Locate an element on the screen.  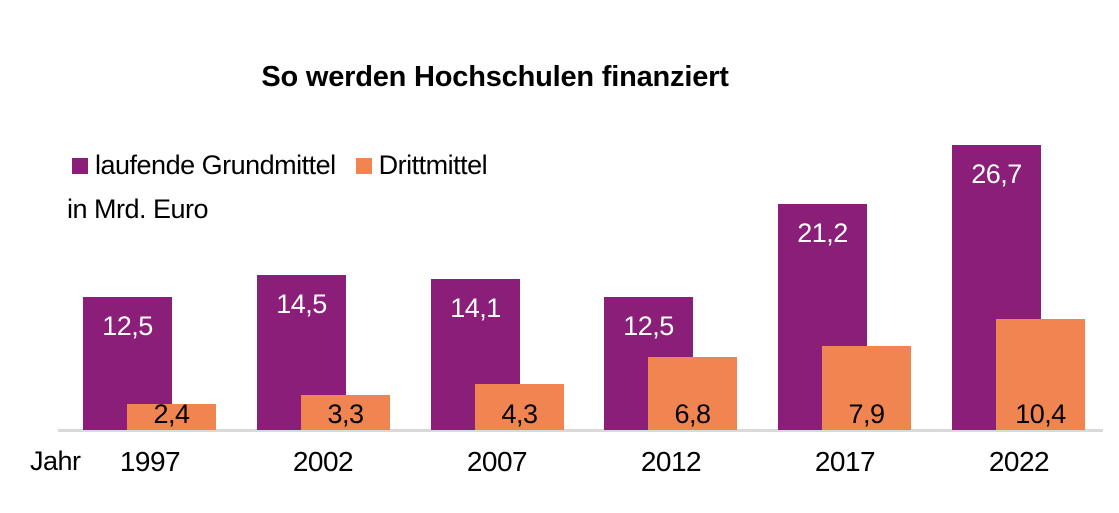
chart-title: So werden Hochschulen finanziert is located at coordinates (495, 77).